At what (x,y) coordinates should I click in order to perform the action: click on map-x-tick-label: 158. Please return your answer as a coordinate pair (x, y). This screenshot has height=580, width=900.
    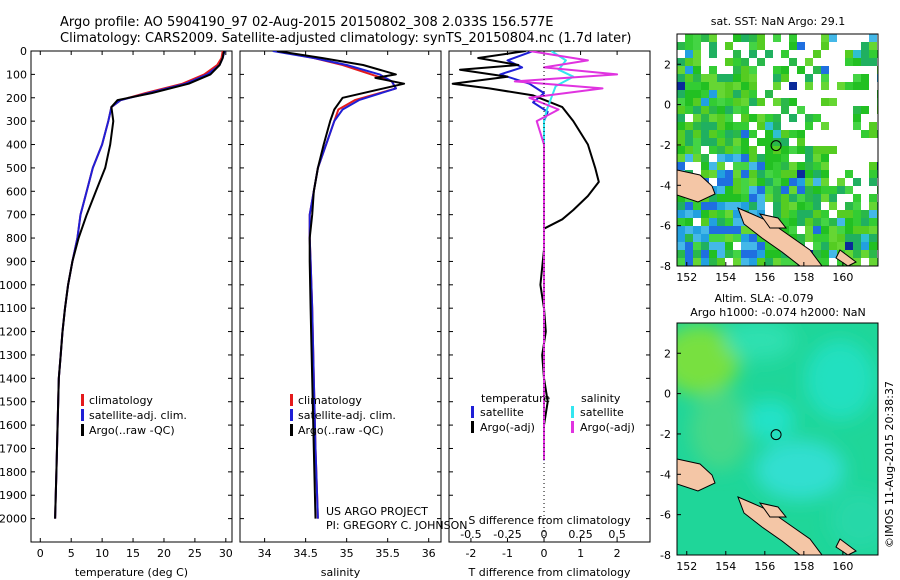
    Looking at the image, I should click on (803, 566).